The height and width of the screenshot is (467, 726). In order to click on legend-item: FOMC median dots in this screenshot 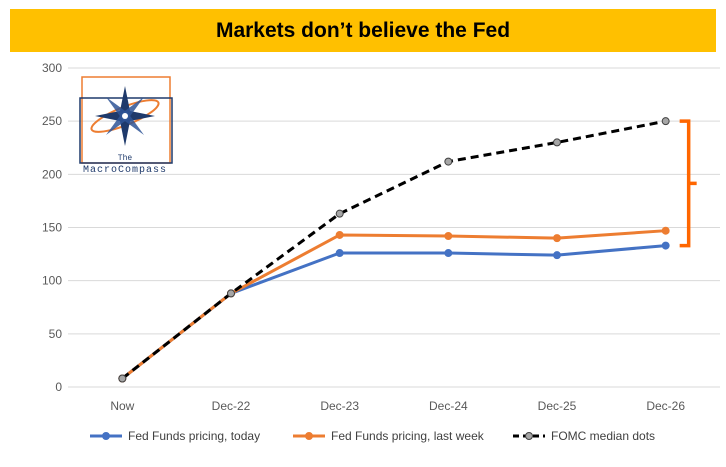, I will do `click(584, 436)`.